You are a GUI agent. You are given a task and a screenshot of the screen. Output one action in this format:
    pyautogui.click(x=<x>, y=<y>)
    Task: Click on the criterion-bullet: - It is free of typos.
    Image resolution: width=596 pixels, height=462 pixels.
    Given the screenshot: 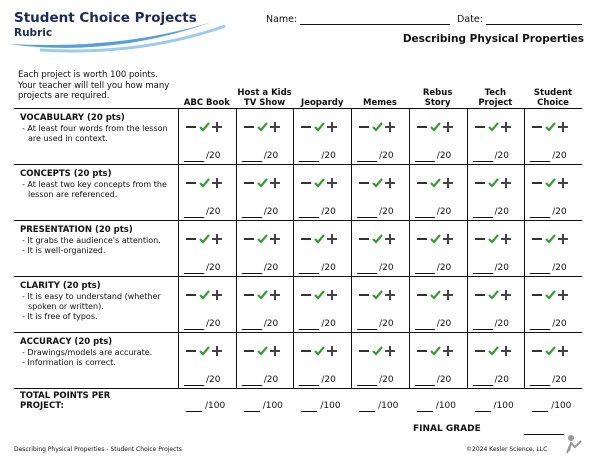 What is the action you would take?
    pyautogui.click(x=60, y=316)
    